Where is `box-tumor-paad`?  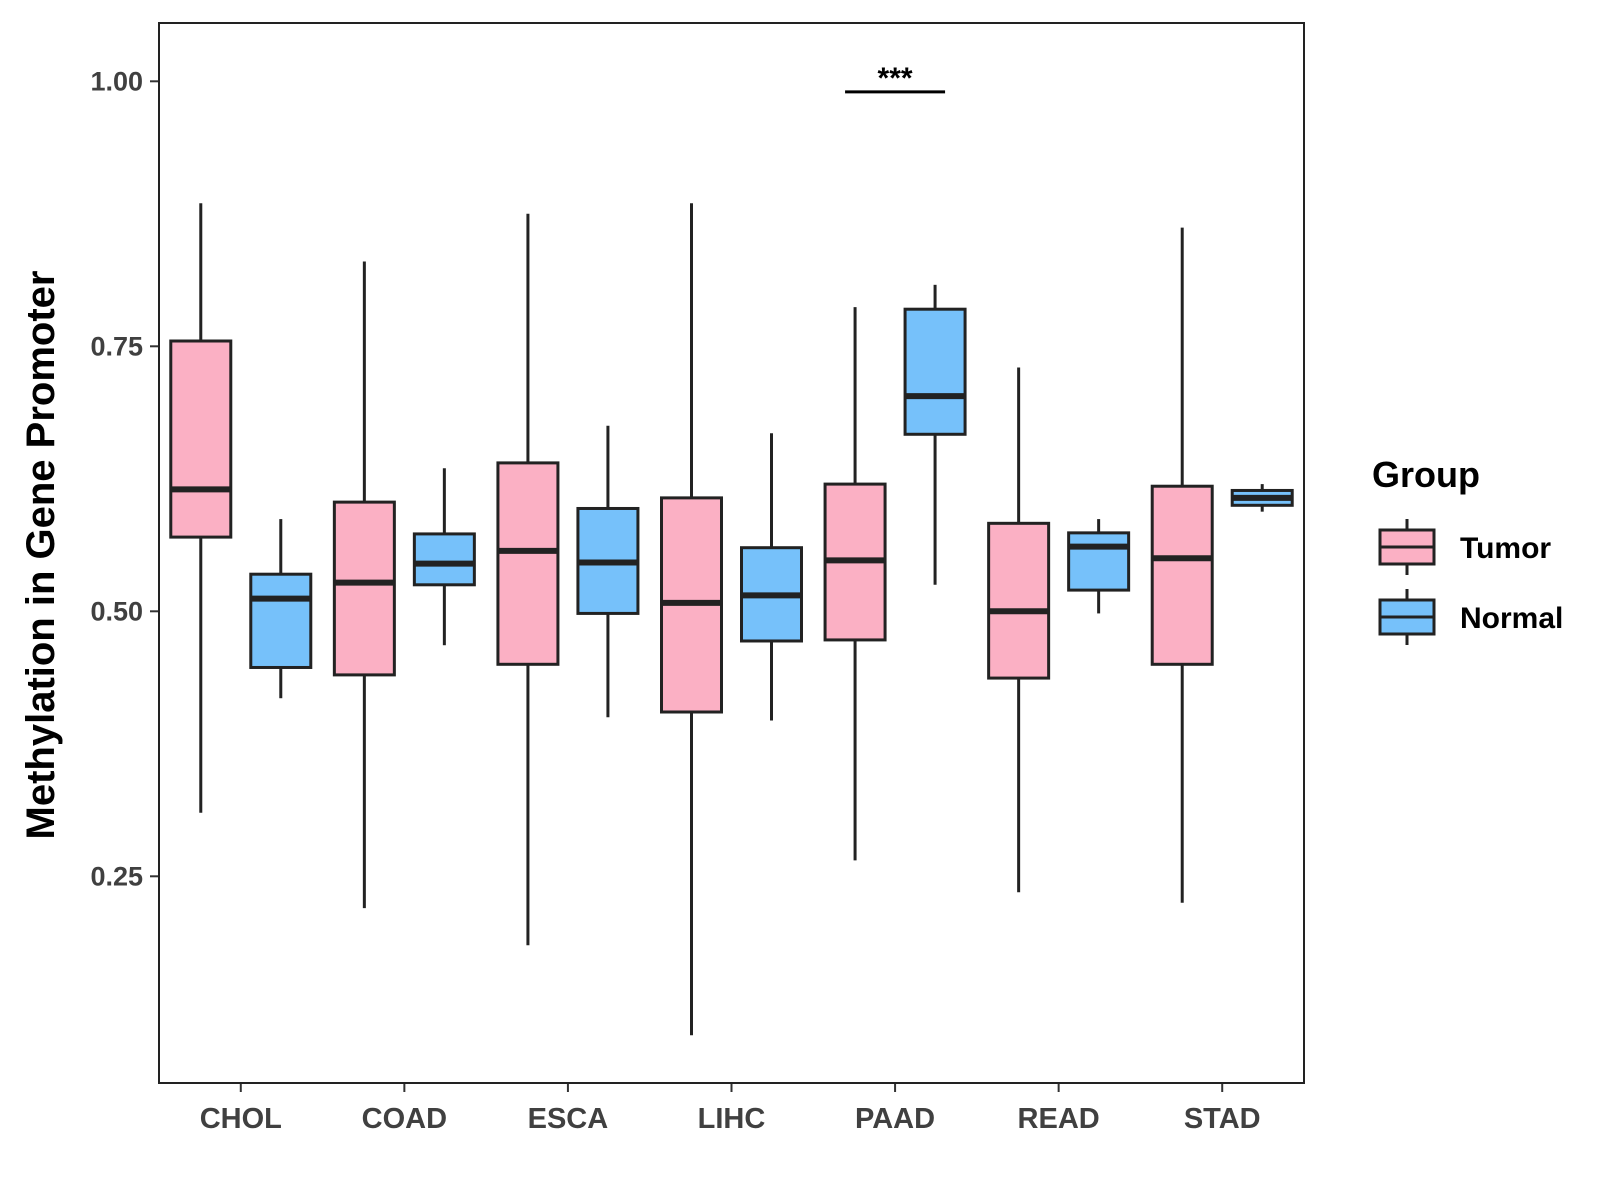 box-tumor-paad is located at coordinates (855, 584).